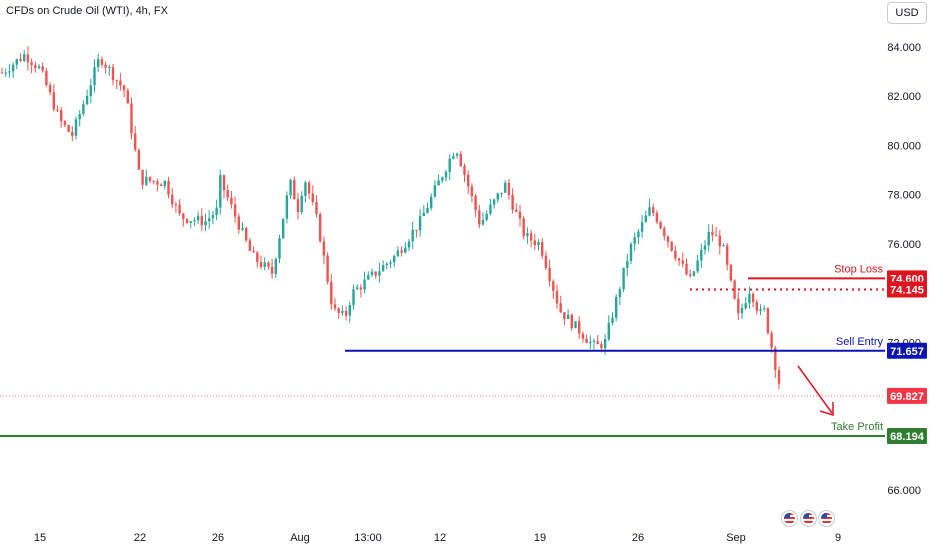 The image size is (932, 550). I want to click on x-tick-label: Sep, so click(736, 538).